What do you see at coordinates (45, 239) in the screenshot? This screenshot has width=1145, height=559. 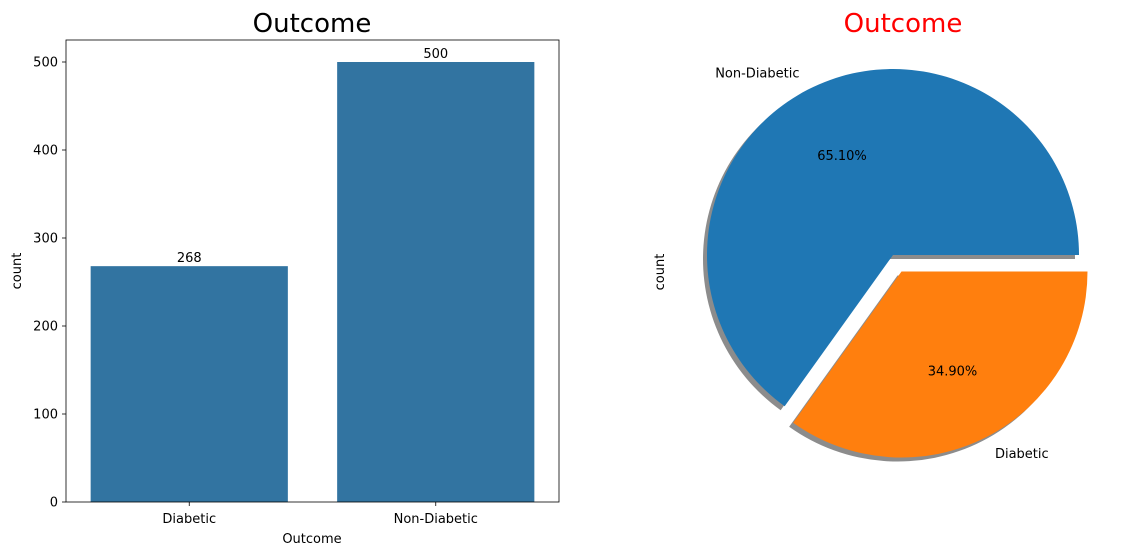 I see `y-tick-label: 300` at bounding box center [45, 239].